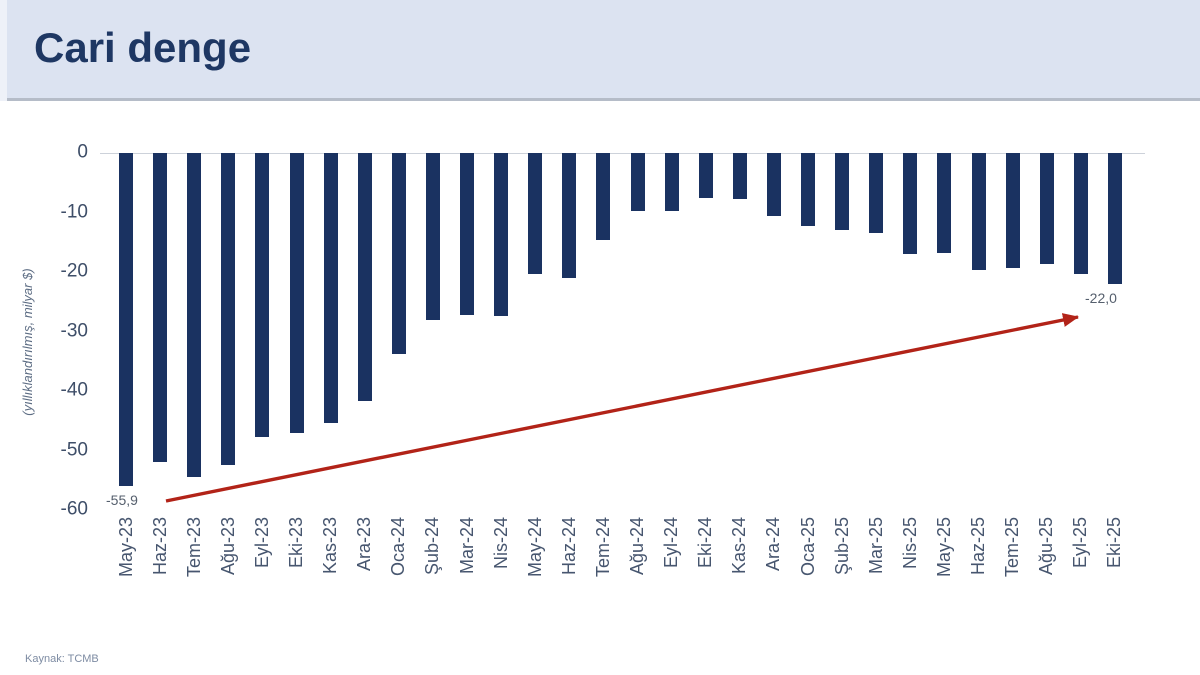  What do you see at coordinates (432, 236) in the screenshot?
I see `bar-Şub-24` at bounding box center [432, 236].